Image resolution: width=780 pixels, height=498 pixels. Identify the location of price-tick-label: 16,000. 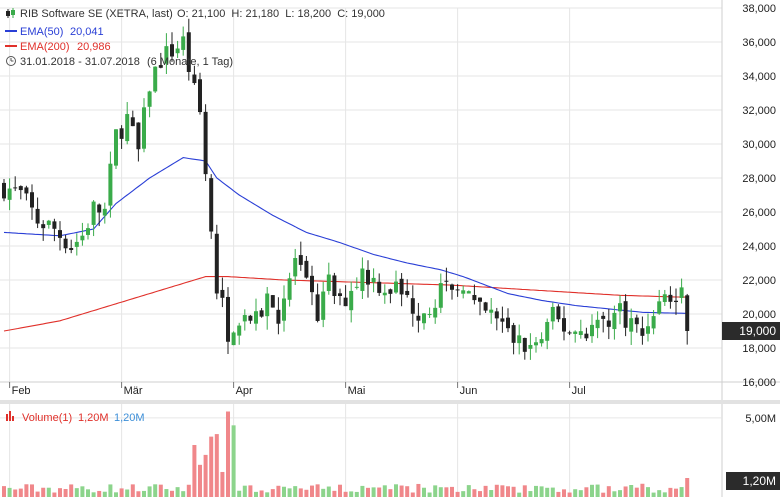
(759, 383).